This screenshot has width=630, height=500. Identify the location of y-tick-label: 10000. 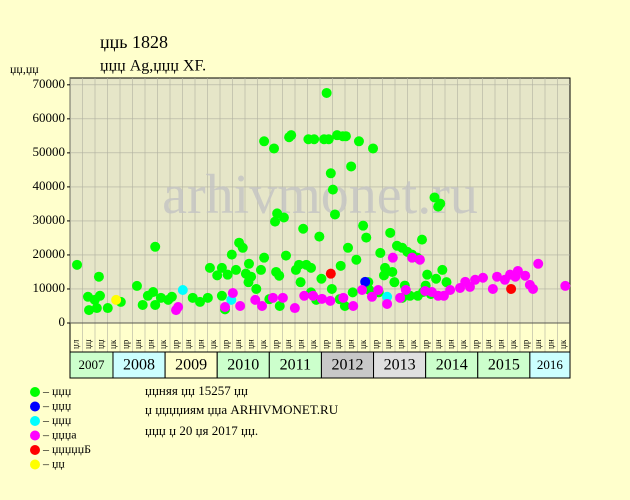
(49, 287).